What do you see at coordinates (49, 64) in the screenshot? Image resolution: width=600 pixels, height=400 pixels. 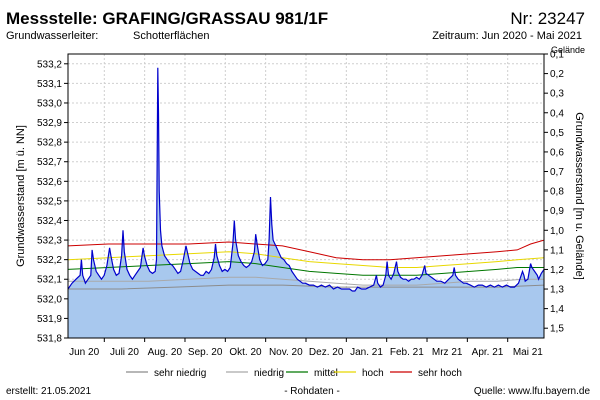 I see `tick-label-left: 533,2` at bounding box center [49, 64].